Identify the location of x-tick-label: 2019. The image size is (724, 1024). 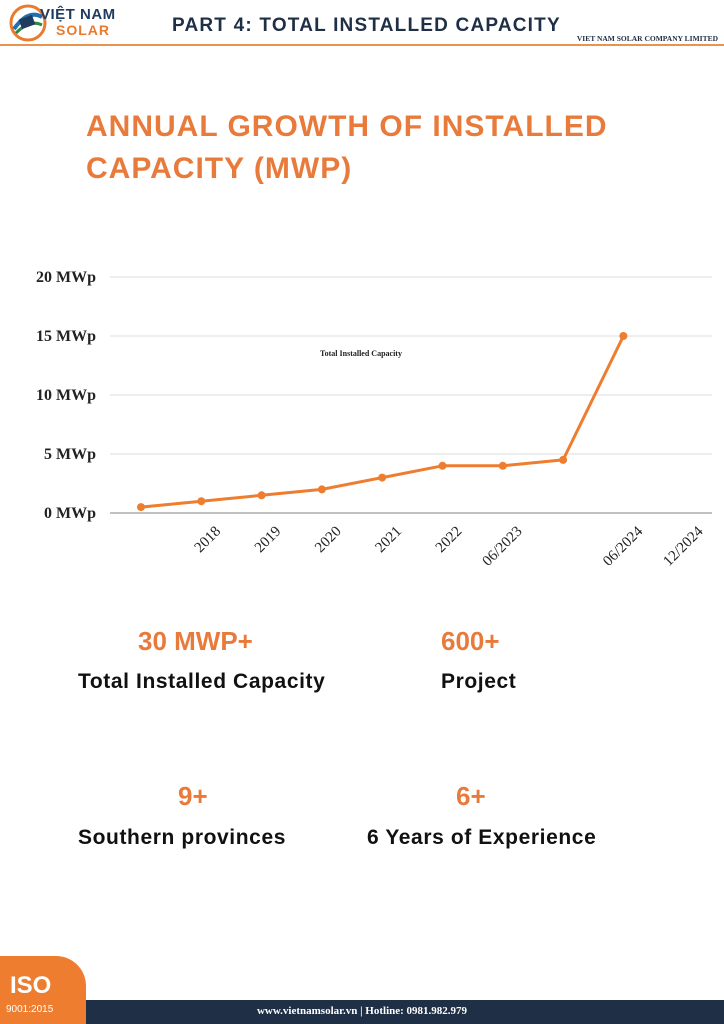
(268, 540).